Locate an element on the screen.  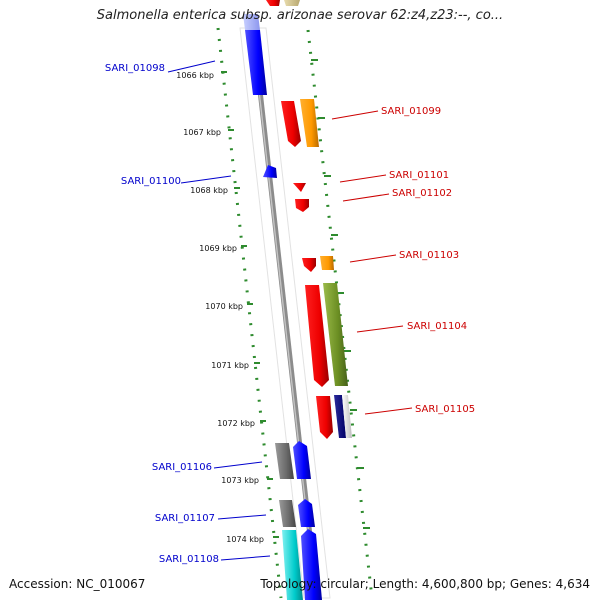
gene-label-sari-01104: SARI_01104 is located at coordinates (437, 326).